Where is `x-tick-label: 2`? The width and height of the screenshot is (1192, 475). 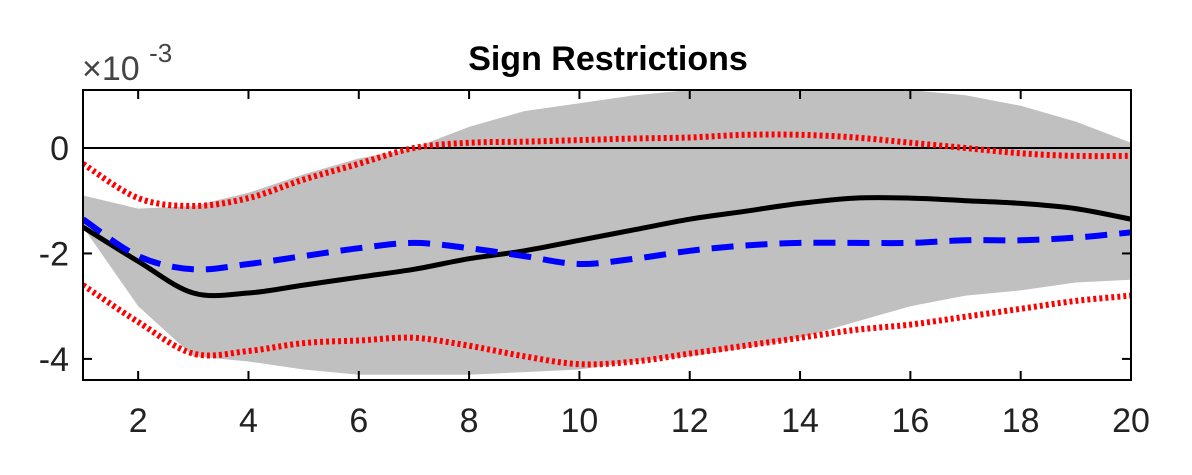
x-tick-label: 2 is located at coordinates (138, 421).